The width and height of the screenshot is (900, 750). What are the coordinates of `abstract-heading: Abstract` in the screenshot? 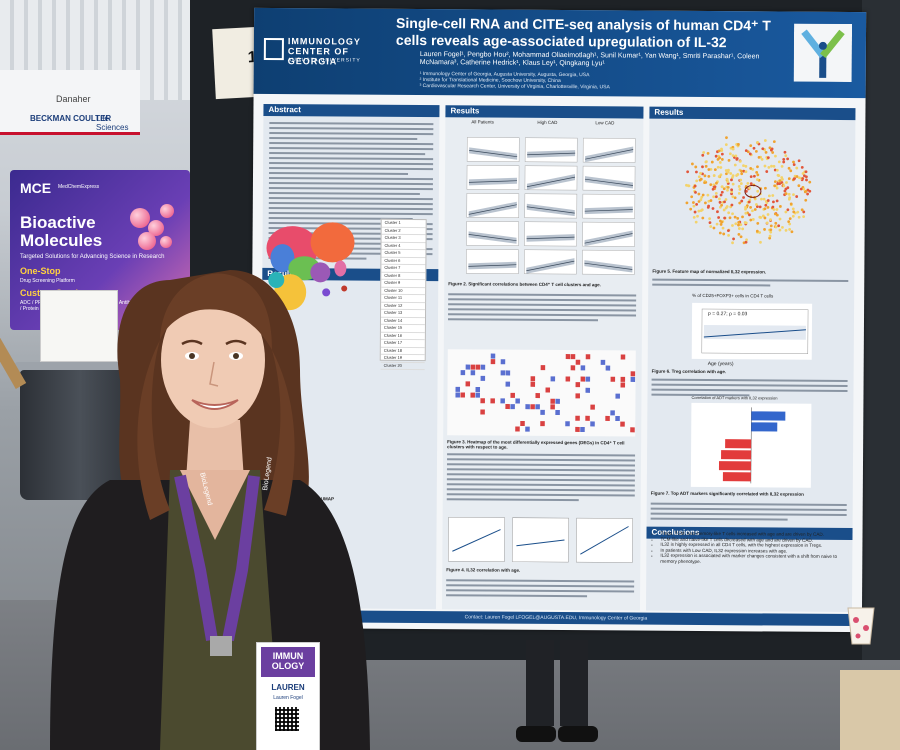 It's located at (351, 110).